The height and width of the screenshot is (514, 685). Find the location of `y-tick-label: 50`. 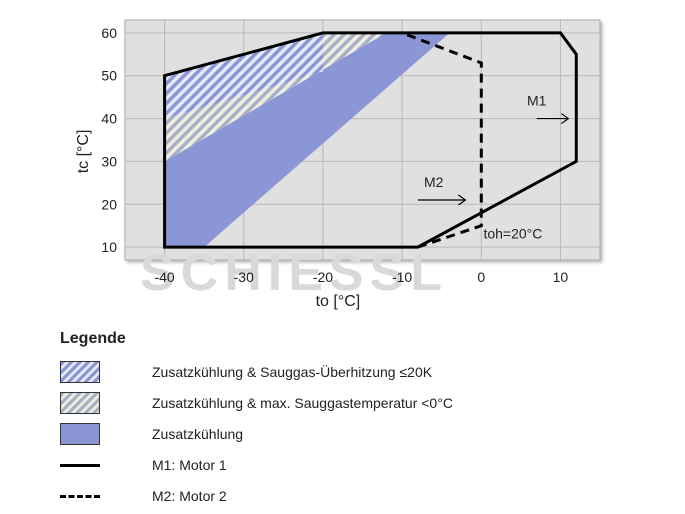

y-tick-label: 50 is located at coordinates (109, 76).